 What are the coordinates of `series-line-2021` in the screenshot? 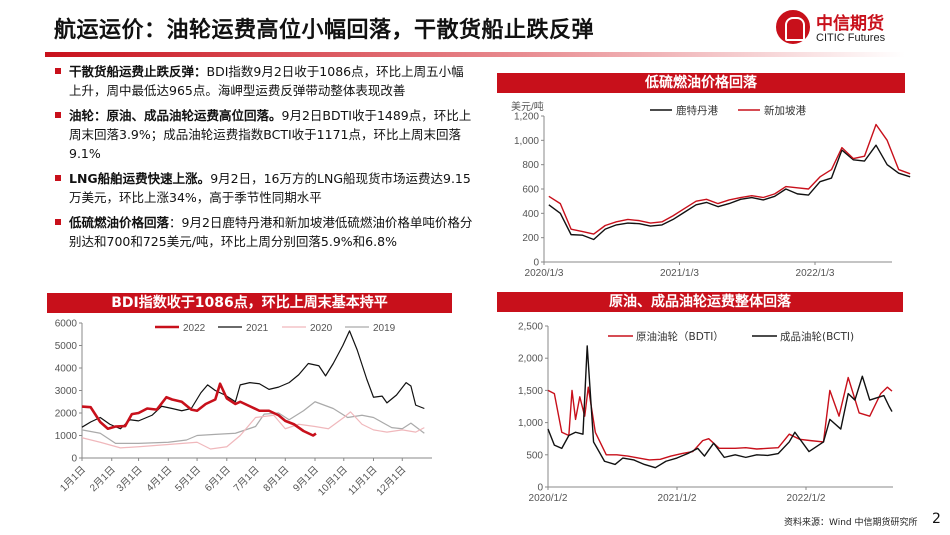 It's located at (253, 380).